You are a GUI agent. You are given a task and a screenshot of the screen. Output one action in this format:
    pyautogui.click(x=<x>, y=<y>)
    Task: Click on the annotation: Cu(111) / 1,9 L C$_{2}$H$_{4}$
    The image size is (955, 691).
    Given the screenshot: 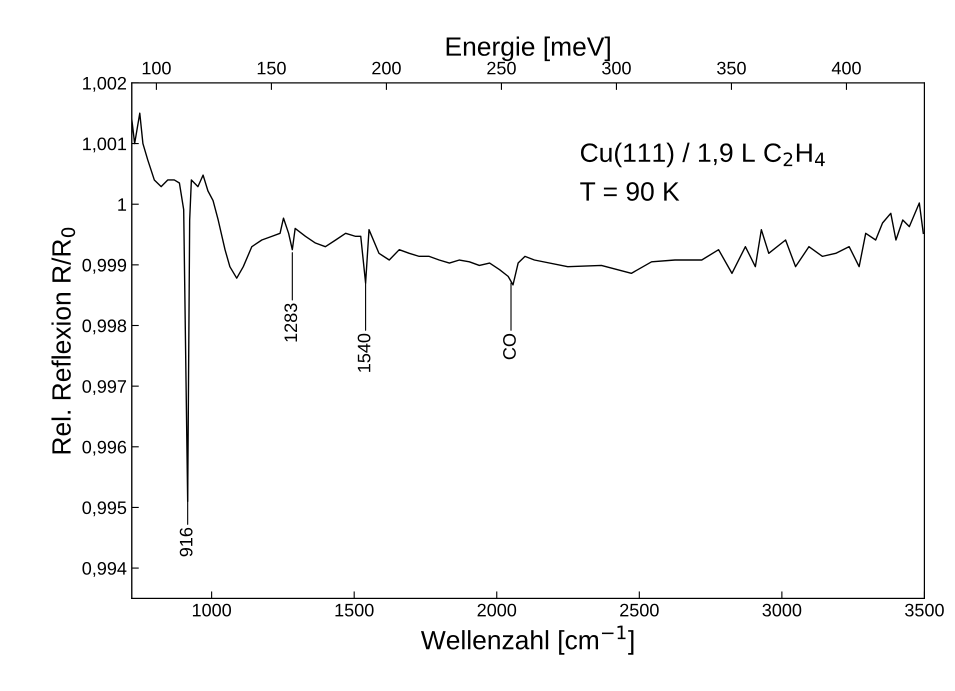 What is the action you would take?
    pyautogui.click(x=702, y=155)
    